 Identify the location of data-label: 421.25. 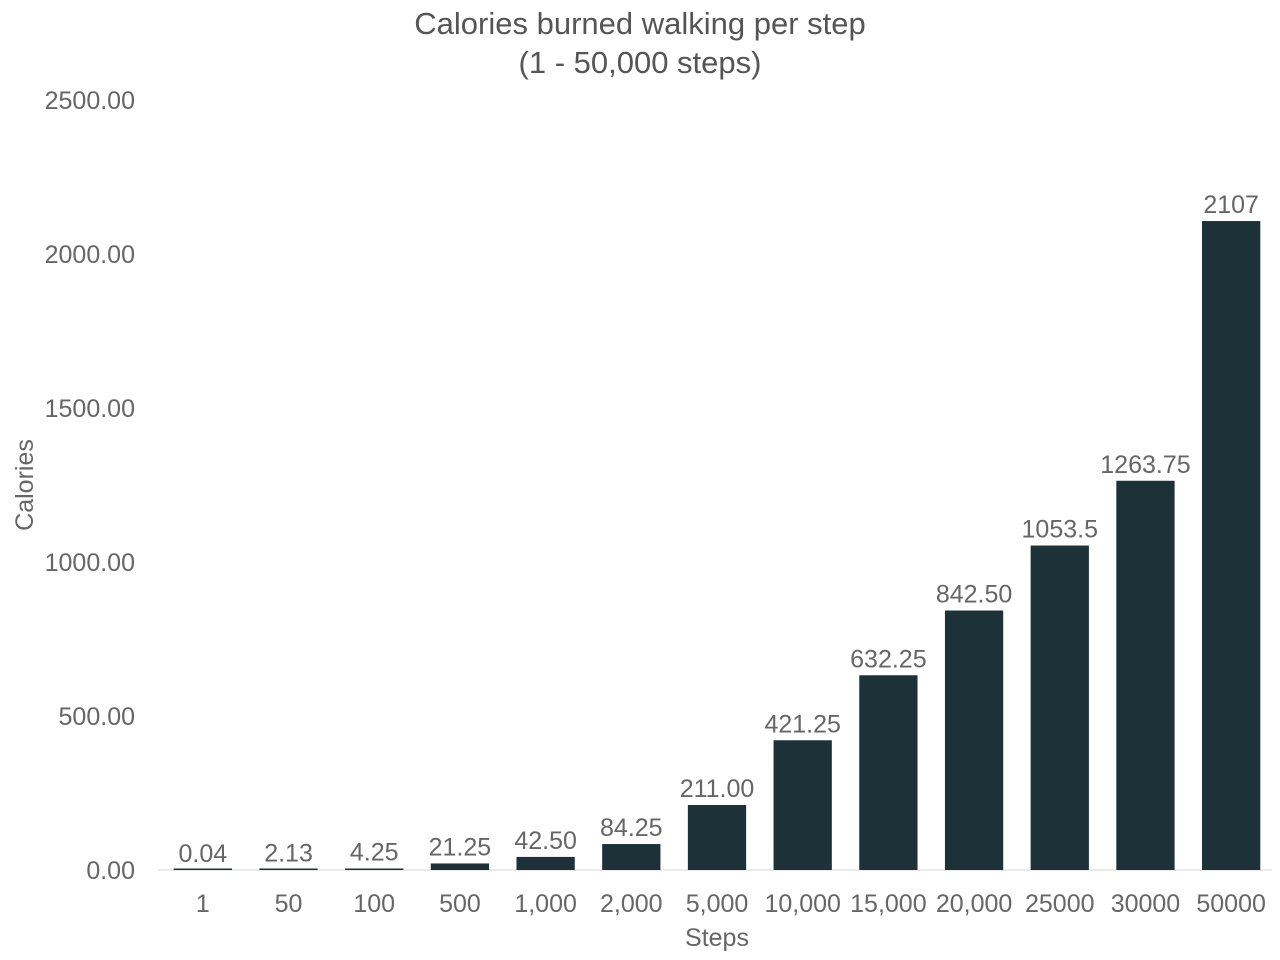
(802, 724).